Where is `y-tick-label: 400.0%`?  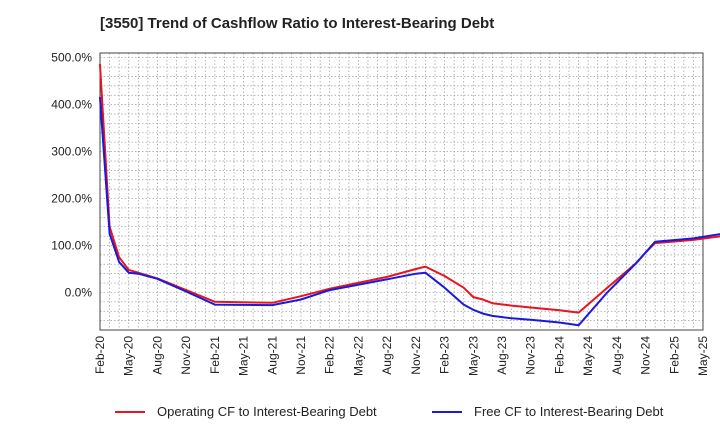 y-tick-label: 400.0% is located at coordinates (71, 105).